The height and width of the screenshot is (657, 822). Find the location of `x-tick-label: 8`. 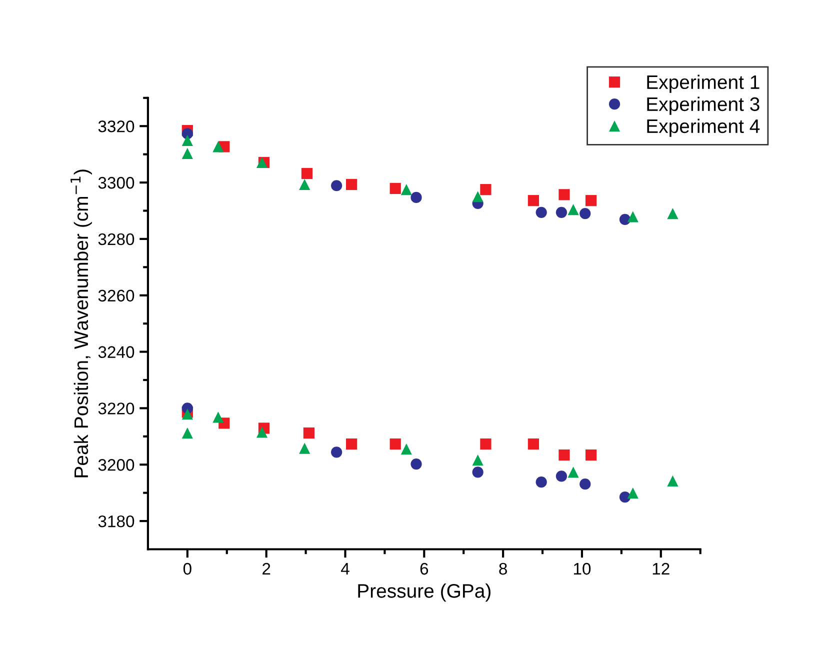

x-tick-label: 8 is located at coordinates (503, 568).